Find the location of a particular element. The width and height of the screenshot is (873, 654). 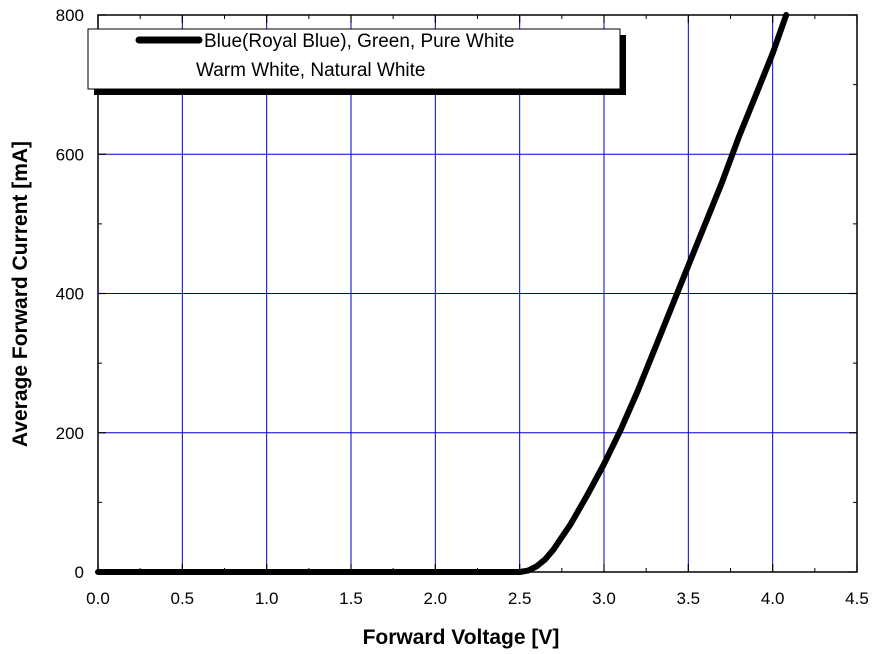

y-tick-label: 200 is located at coordinates (70, 433).